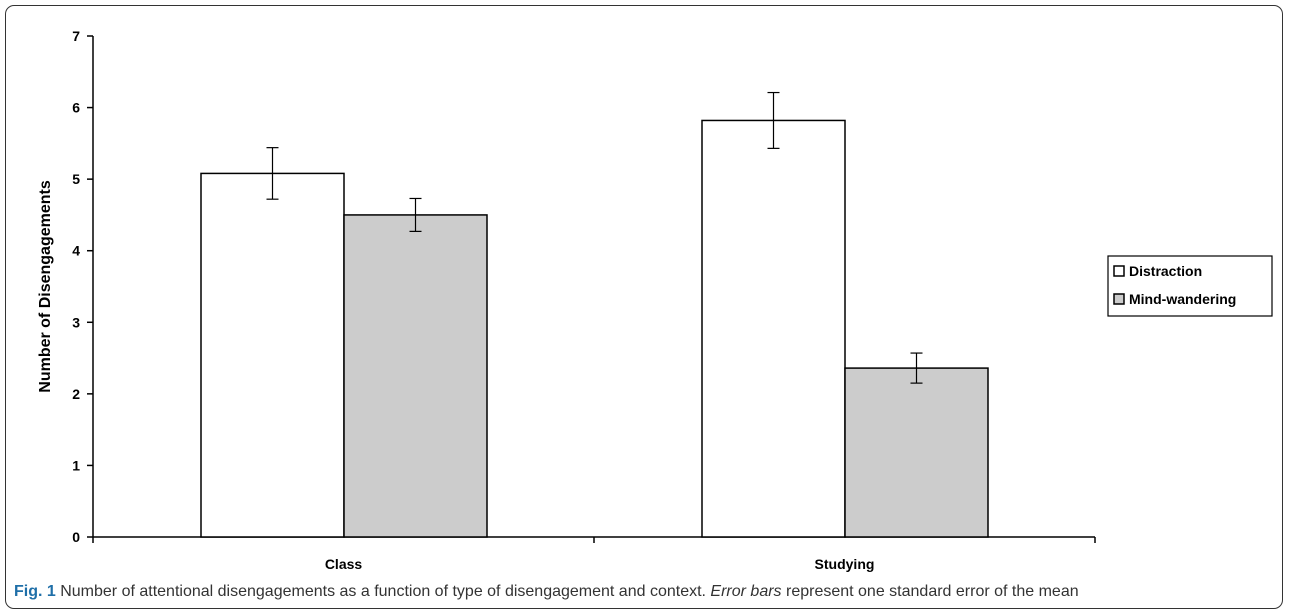  What do you see at coordinates (76, 322) in the screenshot?
I see `y-tick-label: 3` at bounding box center [76, 322].